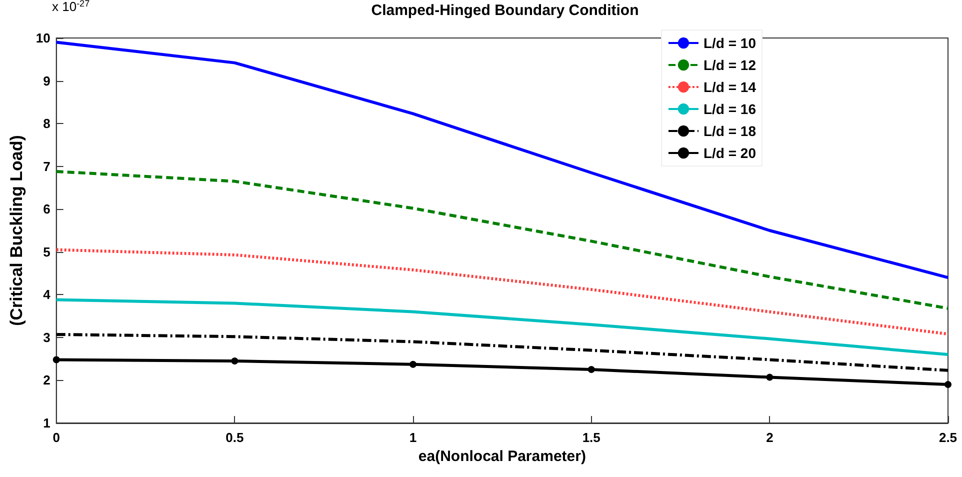 The height and width of the screenshot is (477, 962). I want to click on legend-label: L/d = 20, so click(729, 153).